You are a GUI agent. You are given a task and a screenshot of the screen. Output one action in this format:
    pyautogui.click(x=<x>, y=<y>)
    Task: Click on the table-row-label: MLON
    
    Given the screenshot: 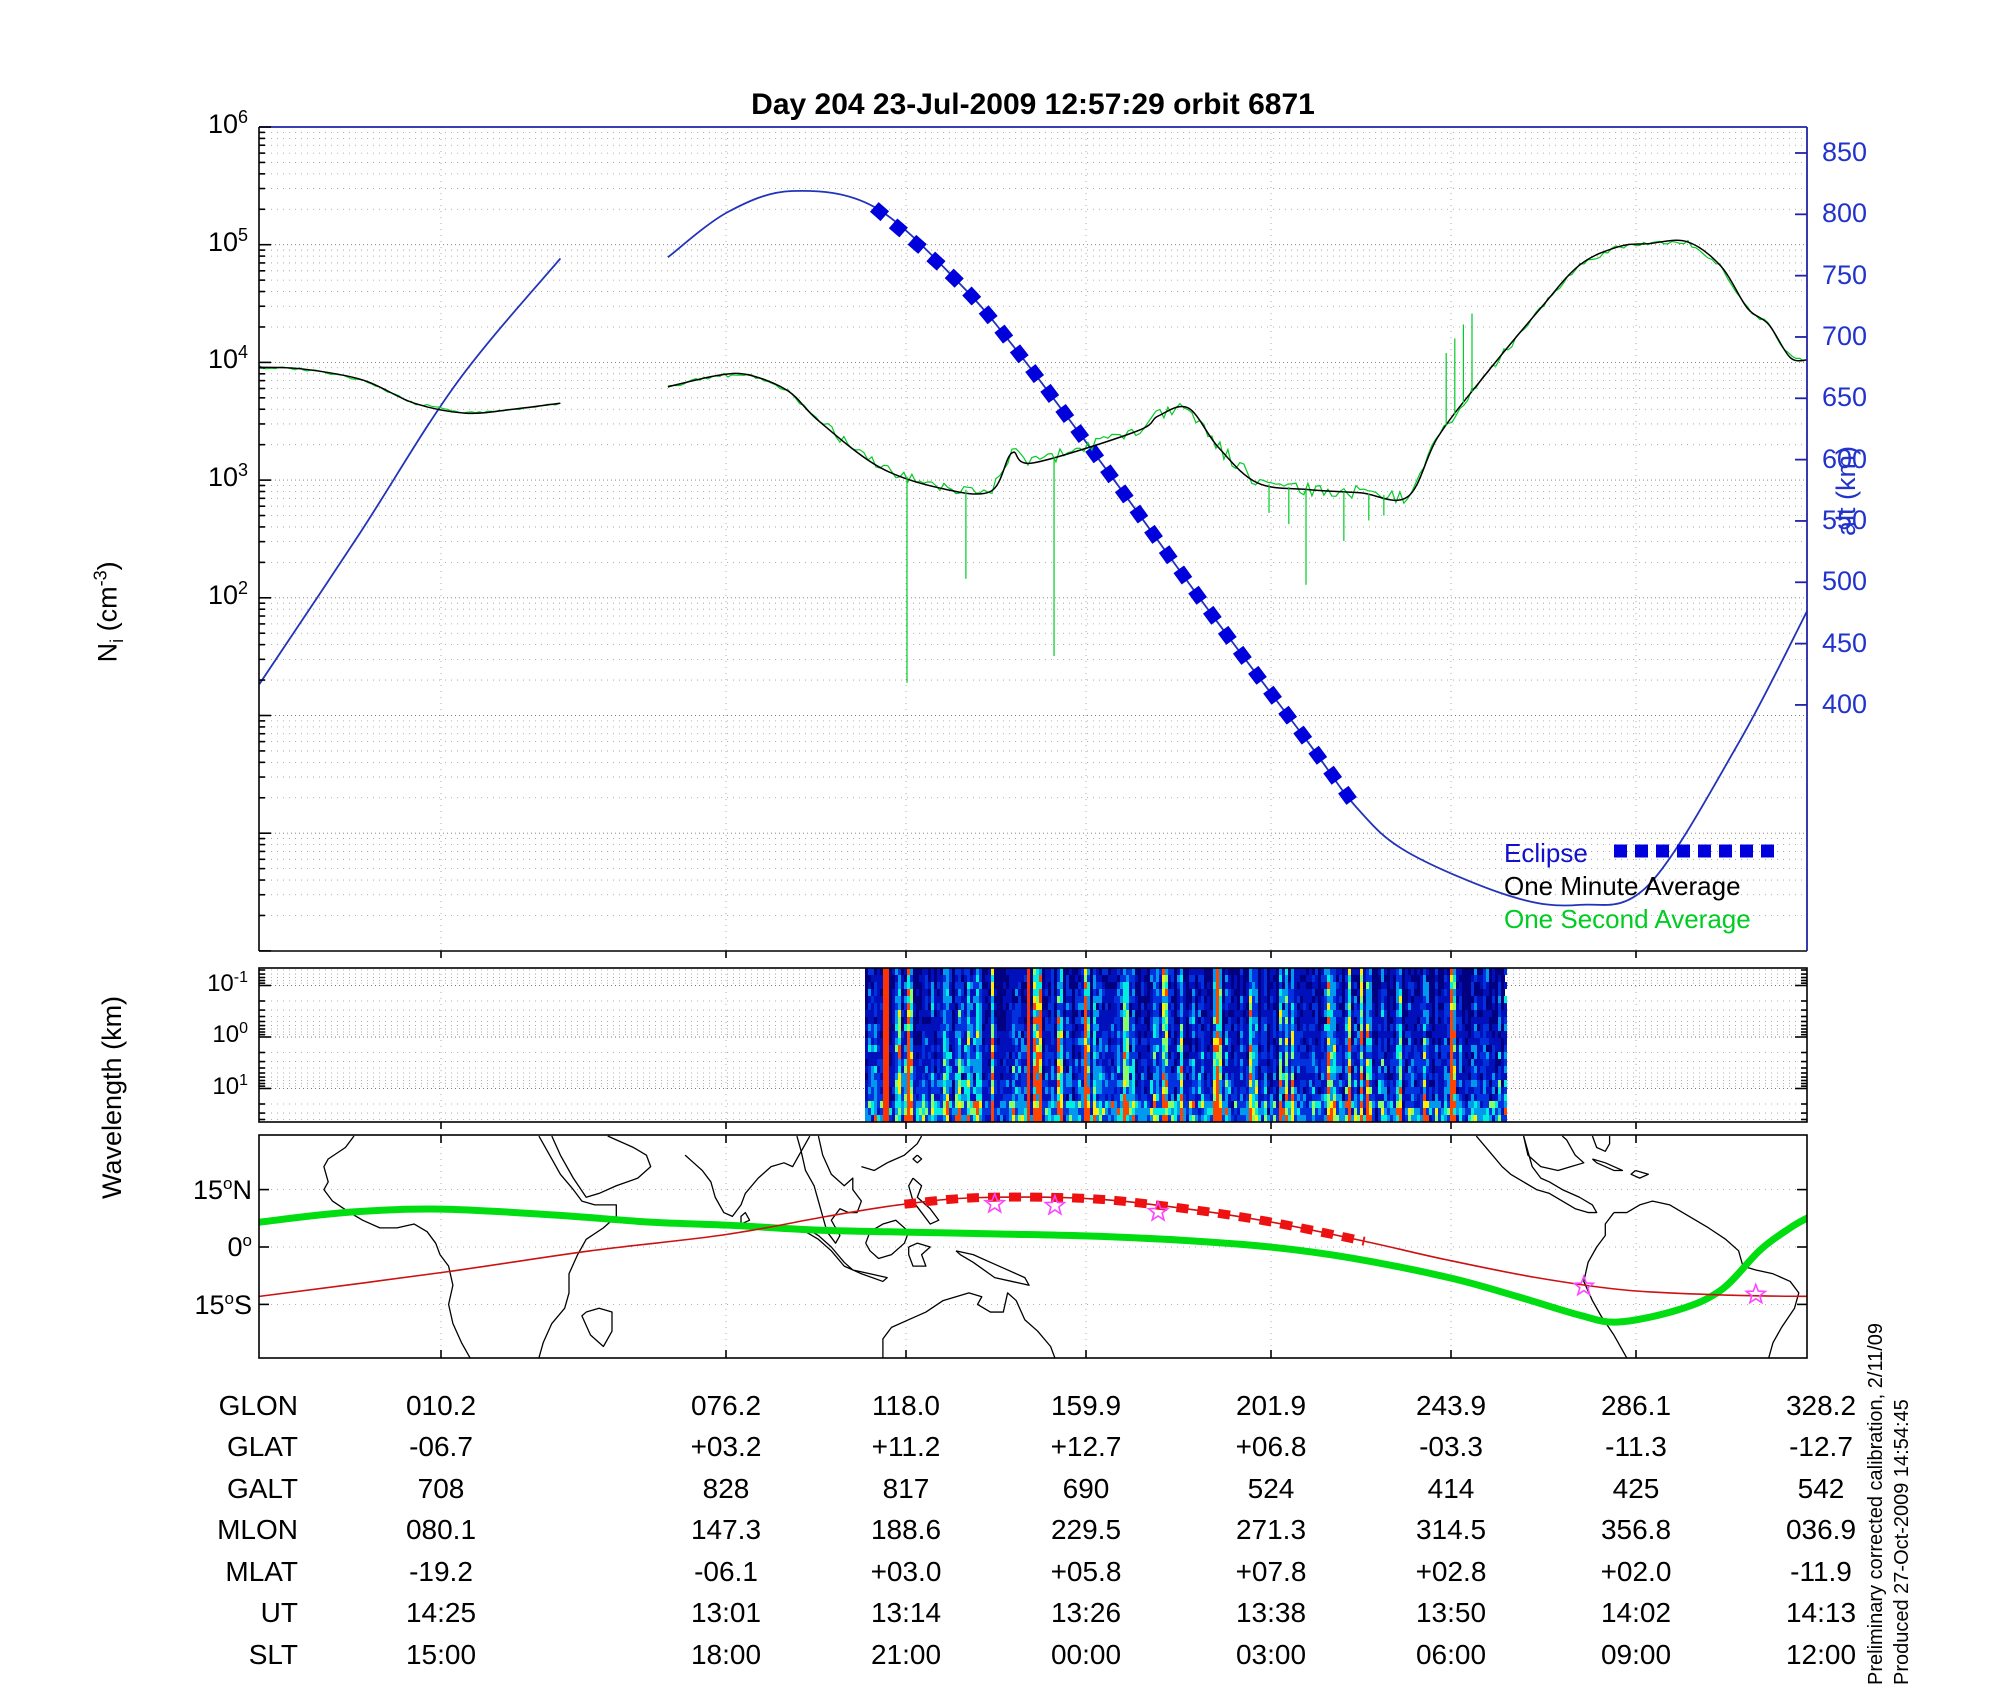 What is the action you would take?
    pyautogui.click(x=257, y=1529)
    